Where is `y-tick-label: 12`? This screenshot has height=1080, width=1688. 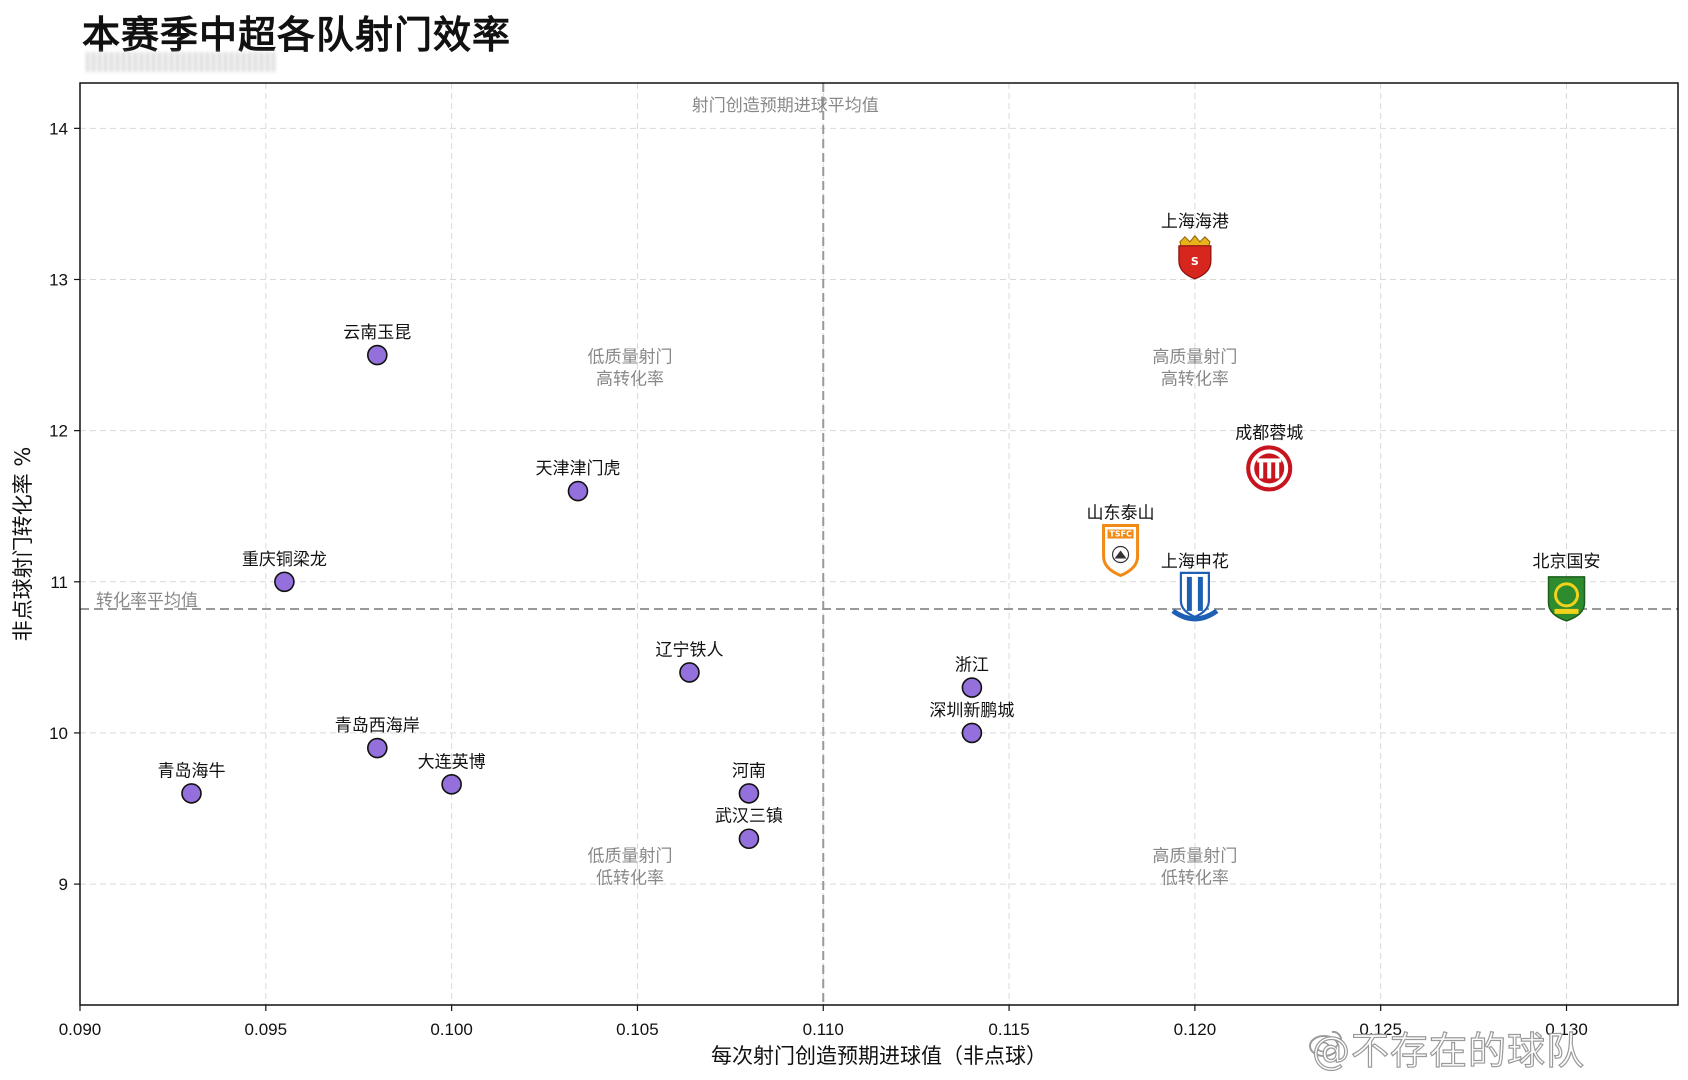
y-tick-label: 12 is located at coordinates (58, 431).